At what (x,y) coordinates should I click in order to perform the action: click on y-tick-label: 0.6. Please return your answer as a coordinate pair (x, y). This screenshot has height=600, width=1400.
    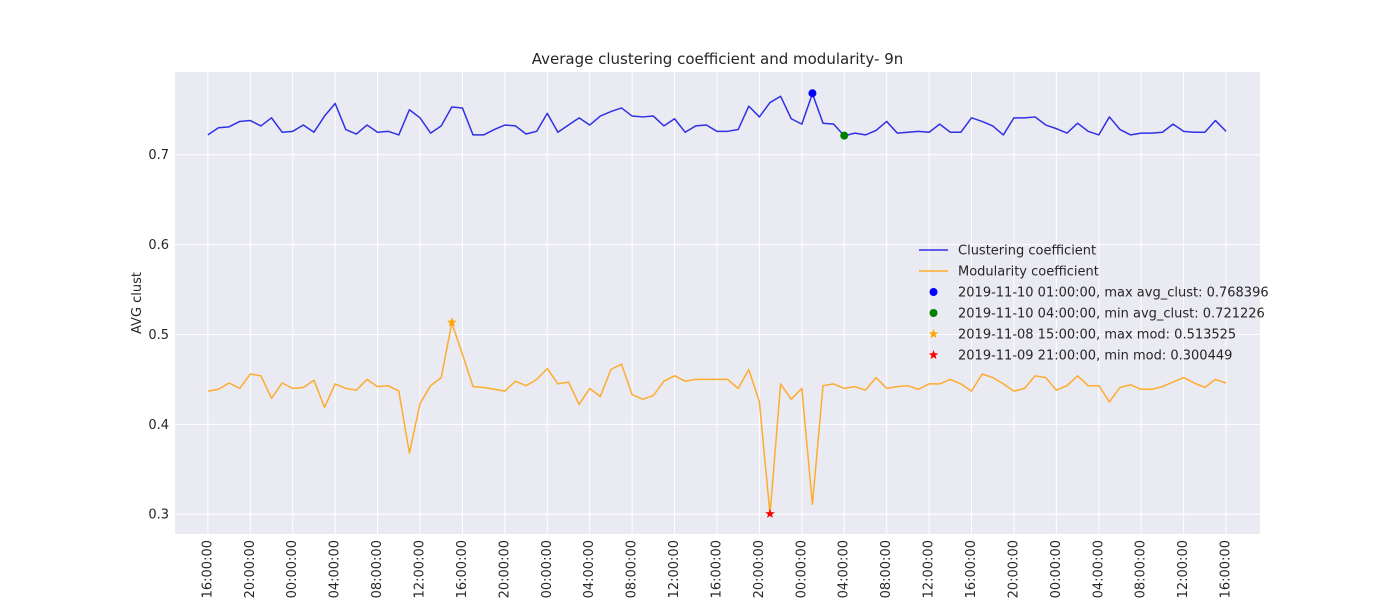
    Looking at the image, I should click on (158, 245).